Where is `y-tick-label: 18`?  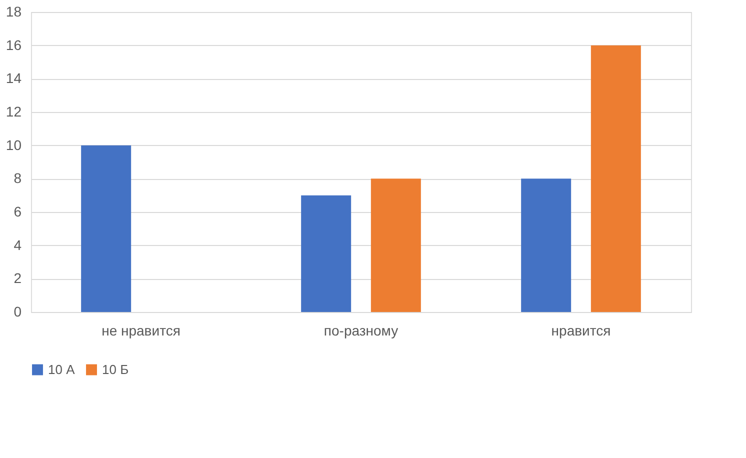
y-tick-label: 18 is located at coordinates (14, 12).